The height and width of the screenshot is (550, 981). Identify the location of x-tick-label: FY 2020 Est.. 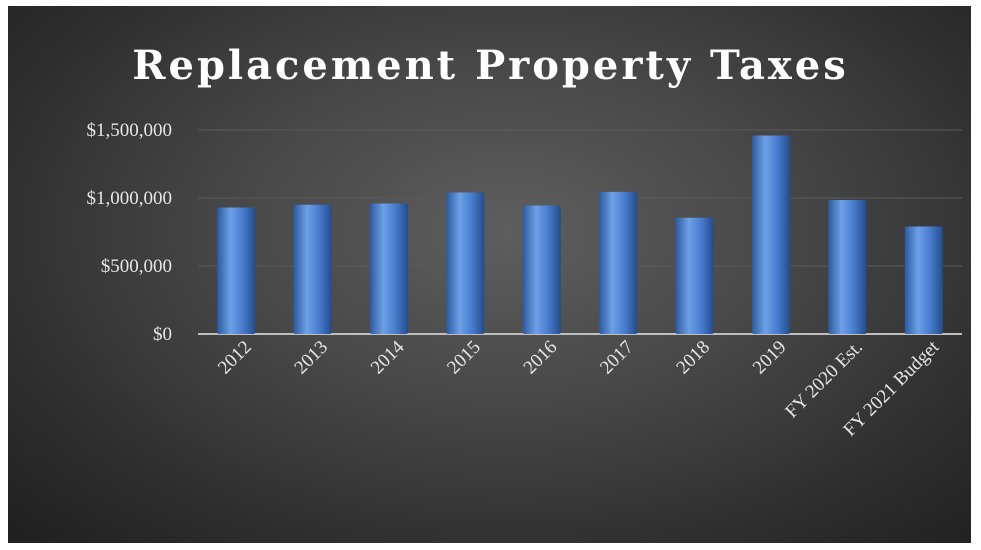
(824, 380).